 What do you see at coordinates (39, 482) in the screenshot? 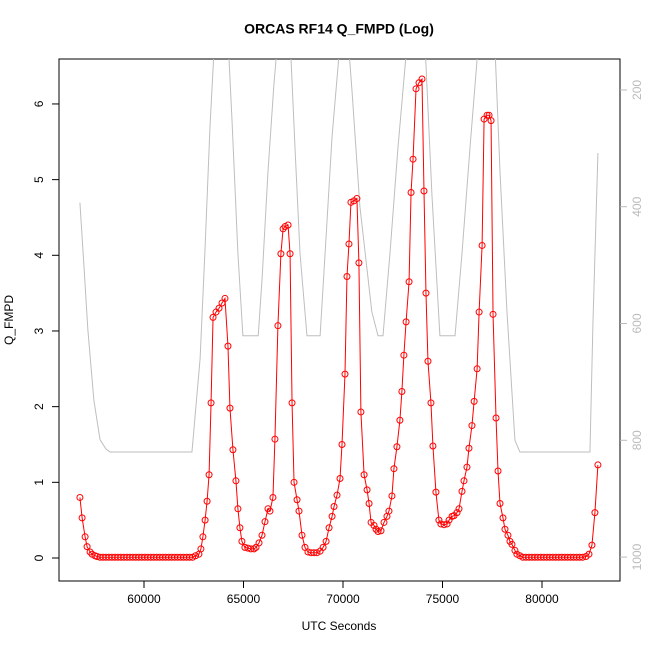
I see `y-tick-label: 1` at bounding box center [39, 482].